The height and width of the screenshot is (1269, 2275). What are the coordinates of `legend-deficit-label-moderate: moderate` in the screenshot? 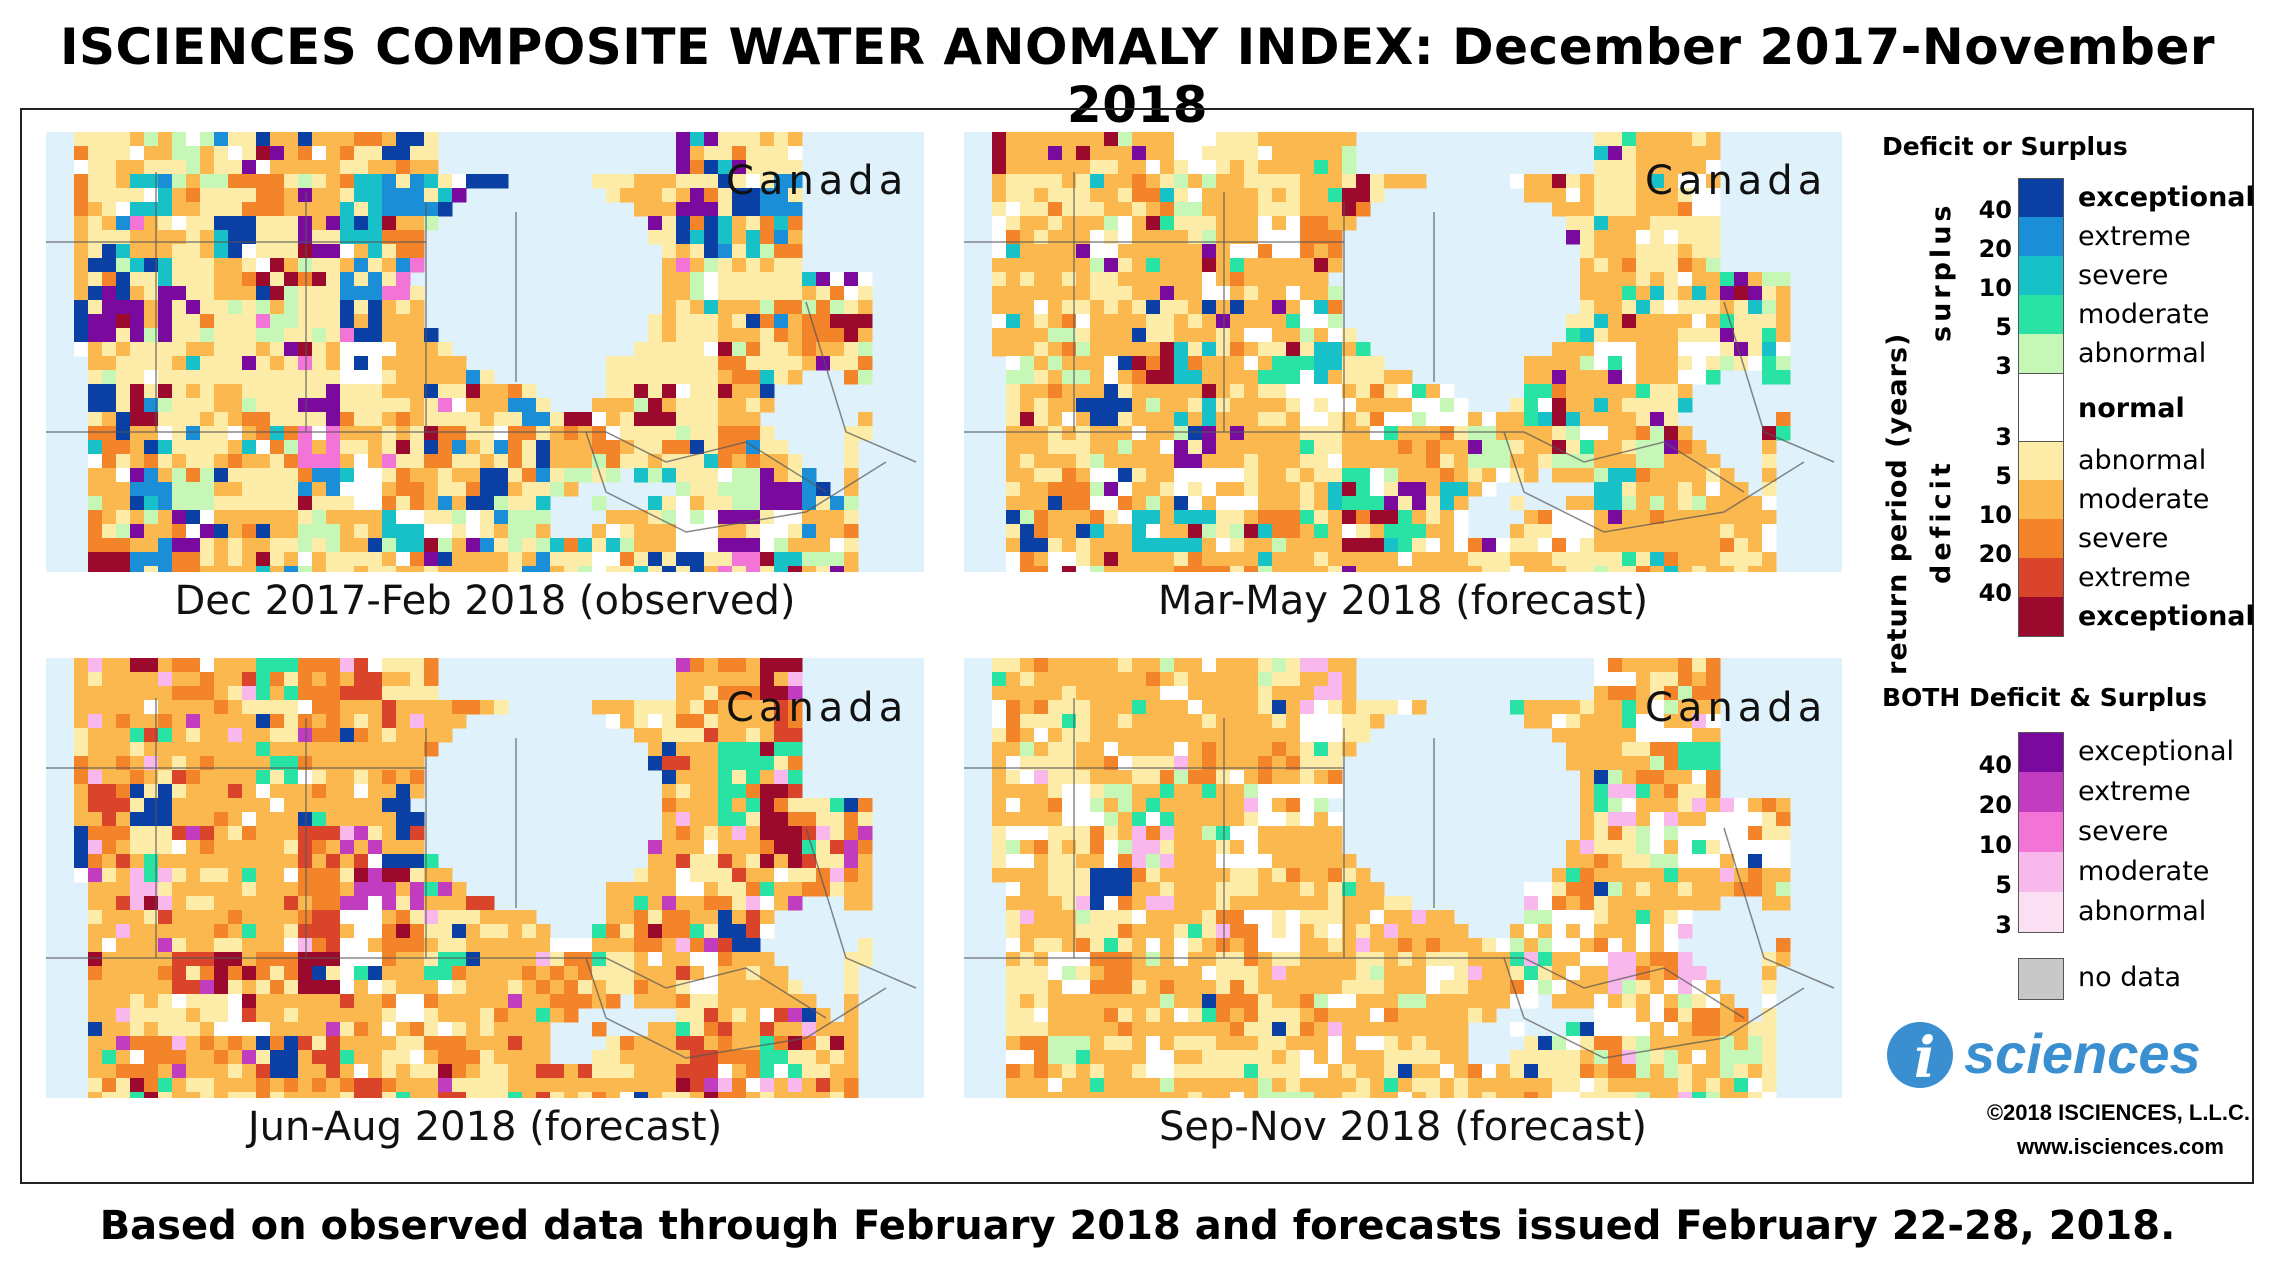 It's located at (2144, 499).